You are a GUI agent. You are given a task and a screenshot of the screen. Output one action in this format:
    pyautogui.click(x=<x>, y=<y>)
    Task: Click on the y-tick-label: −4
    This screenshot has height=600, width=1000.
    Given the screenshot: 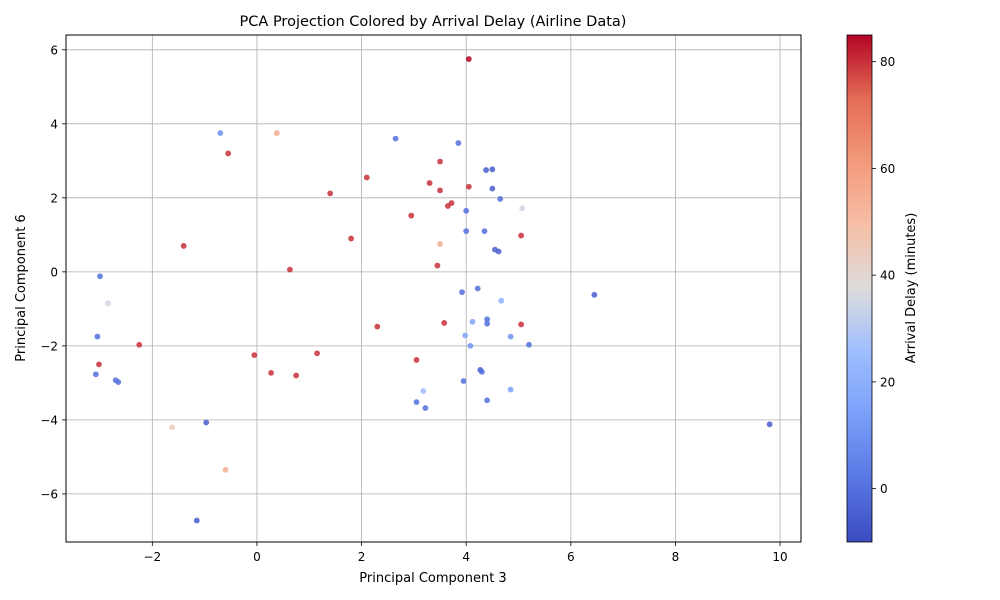 What is the action you would take?
    pyautogui.click(x=49, y=420)
    